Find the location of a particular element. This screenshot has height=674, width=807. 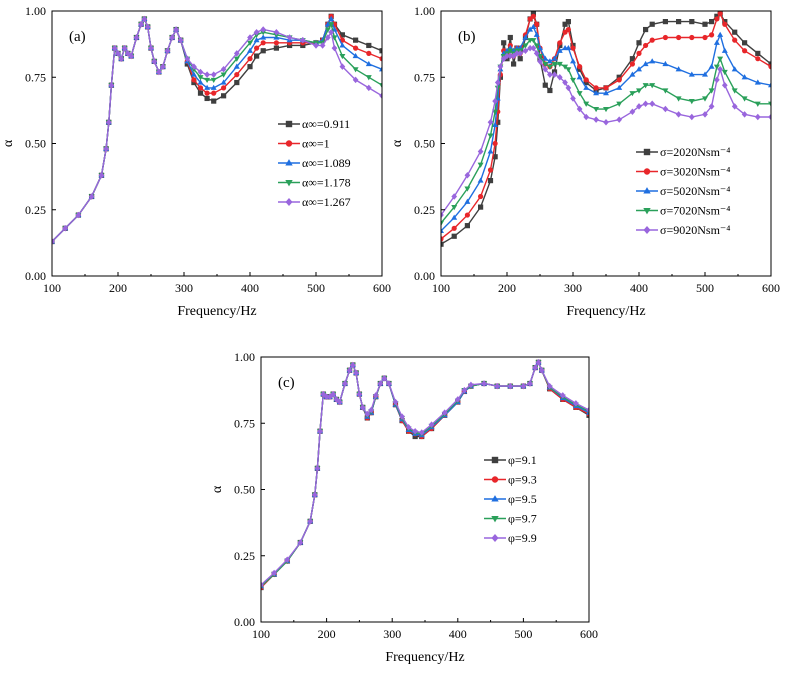

legend-marker is located at coordinates (289, 143).